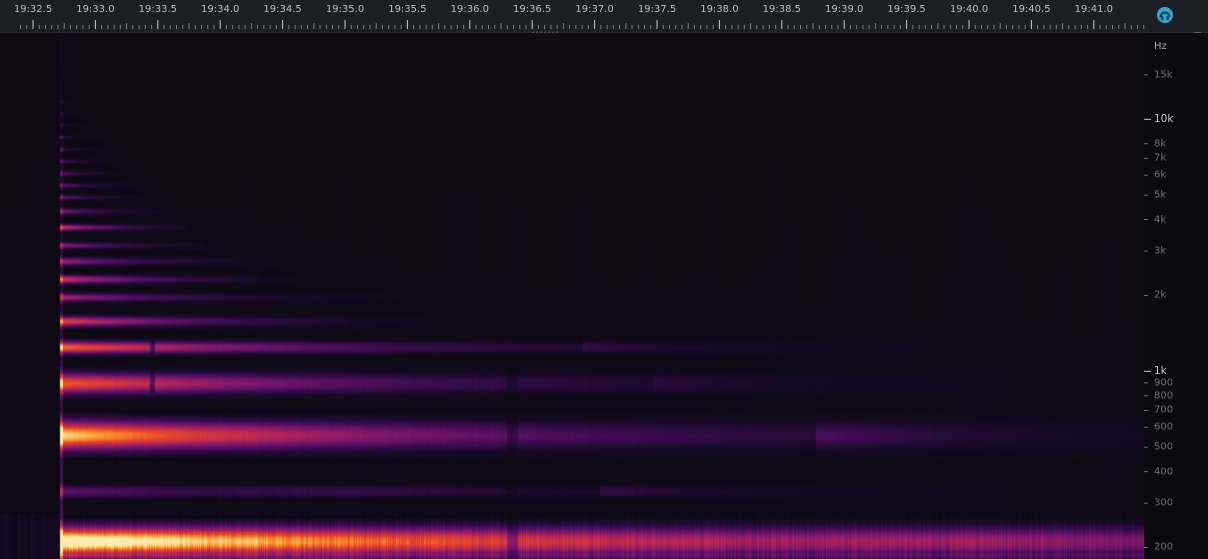 The width and height of the screenshot is (1208, 559). What do you see at coordinates (1164, 472) in the screenshot?
I see `frequency-label: 400` at bounding box center [1164, 472].